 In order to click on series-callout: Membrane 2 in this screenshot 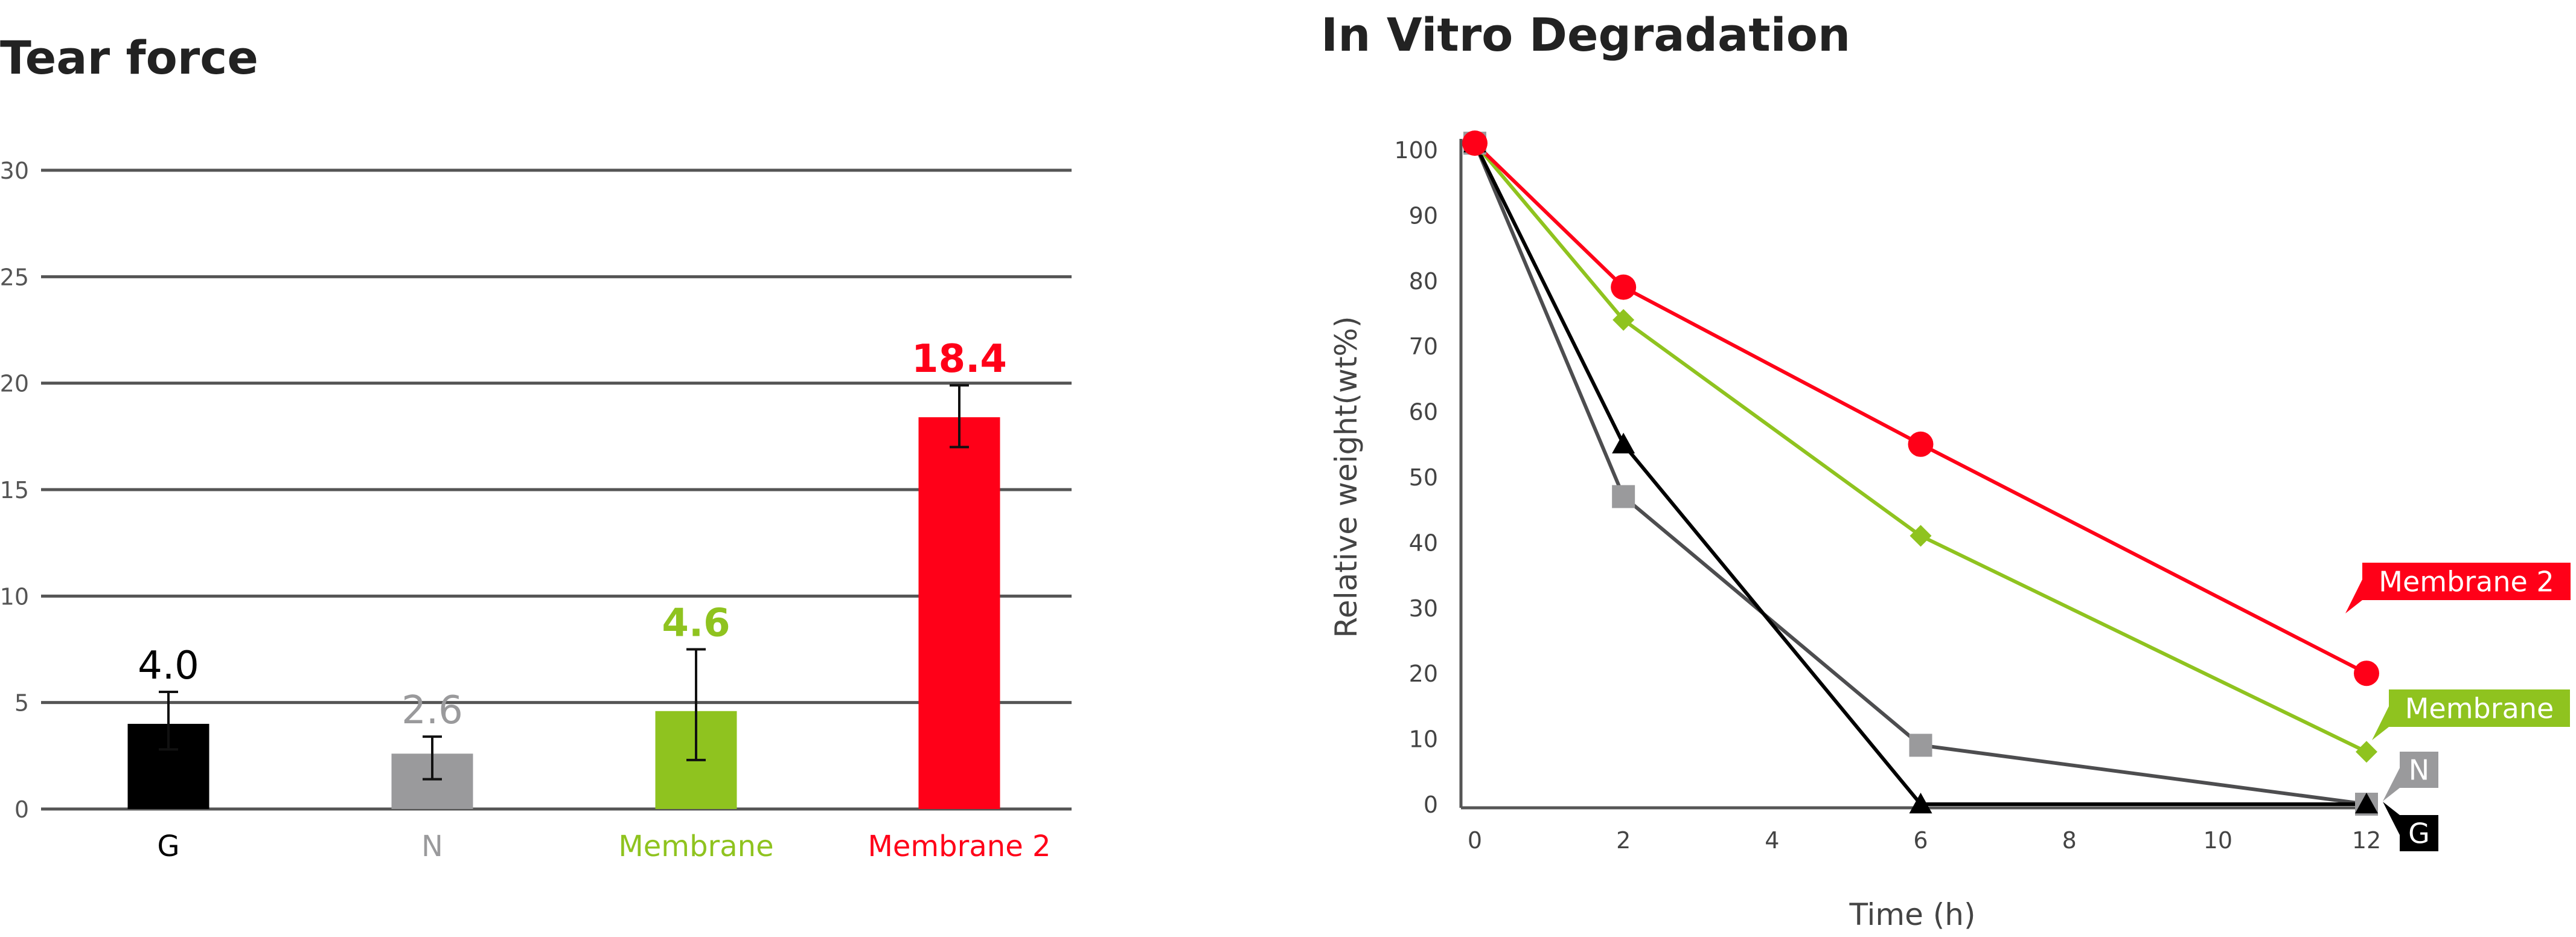, I will do `click(2458, 588)`.